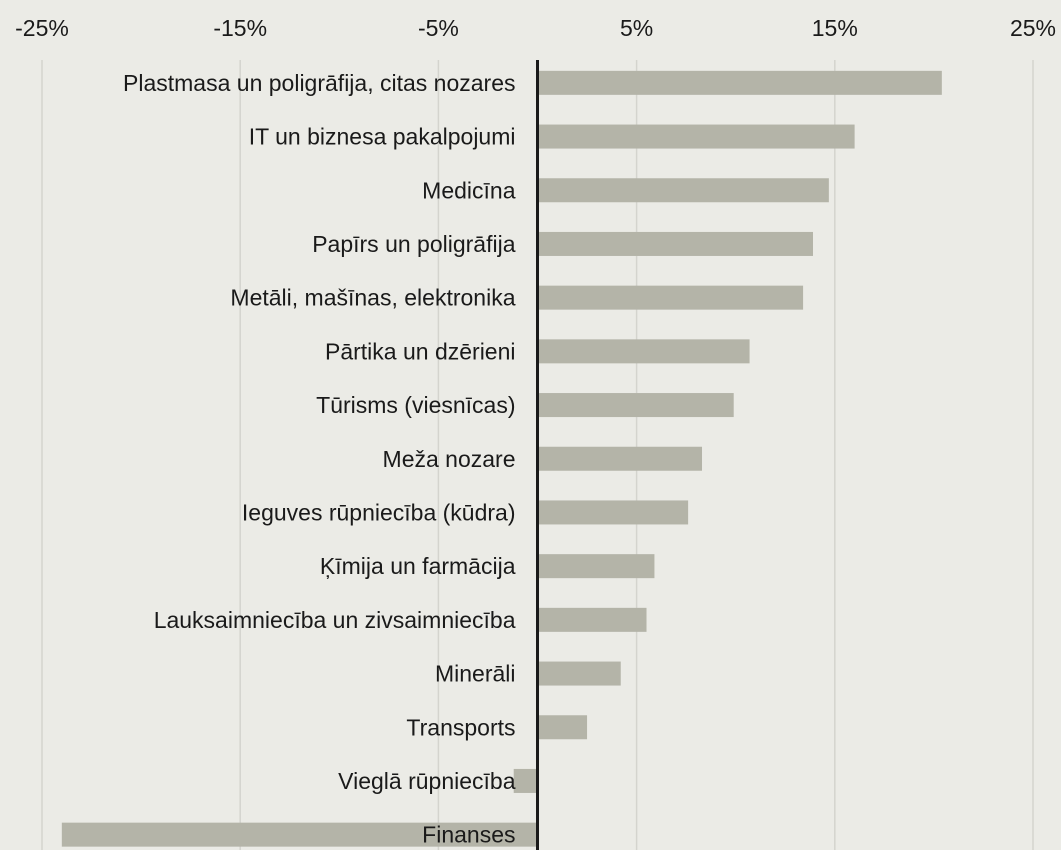 The image size is (1061, 850). What do you see at coordinates (438, 28) in the screenshot?
I see `x-tick-label: -5%` at bounding box center [438, 28].